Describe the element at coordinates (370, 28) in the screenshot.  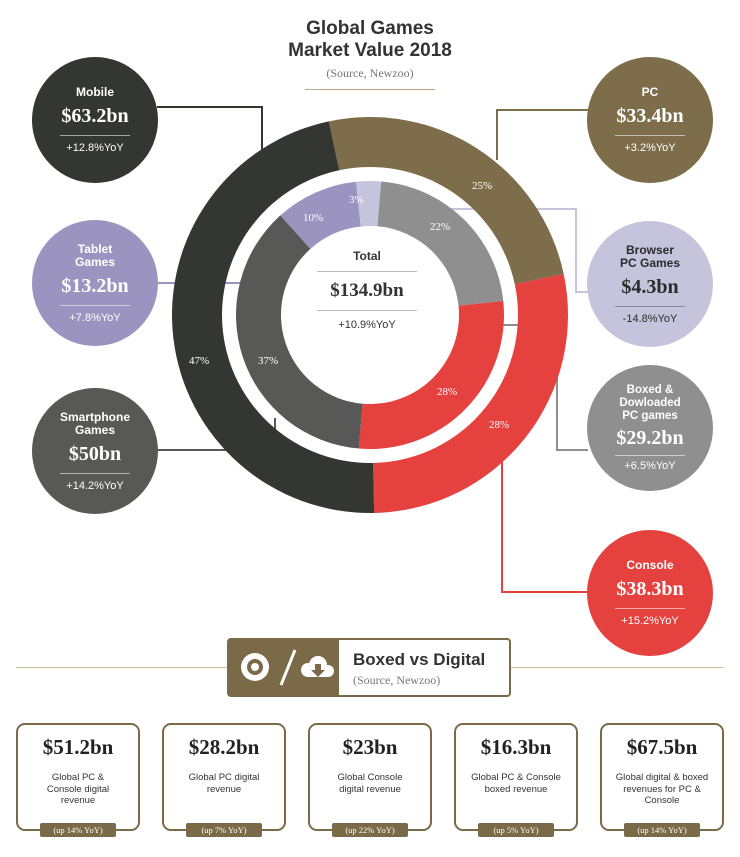
I see `chart-title-line-1: Global Games` at that location.